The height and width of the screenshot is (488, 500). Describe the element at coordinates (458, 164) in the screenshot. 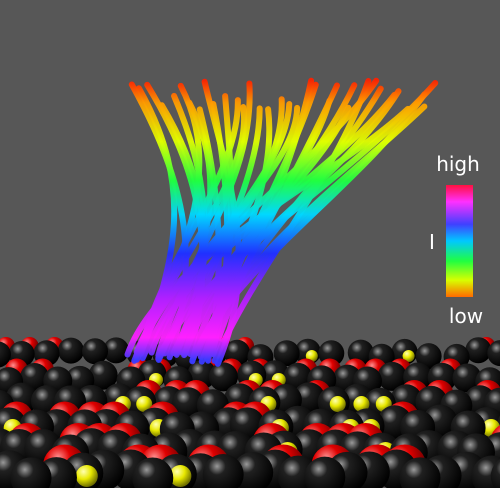

I see `legend-high: high` at that location.